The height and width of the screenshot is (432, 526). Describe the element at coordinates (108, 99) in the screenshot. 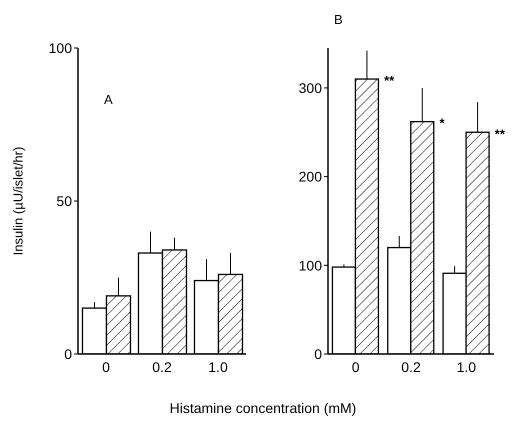

I see `annotation: A` at that location.